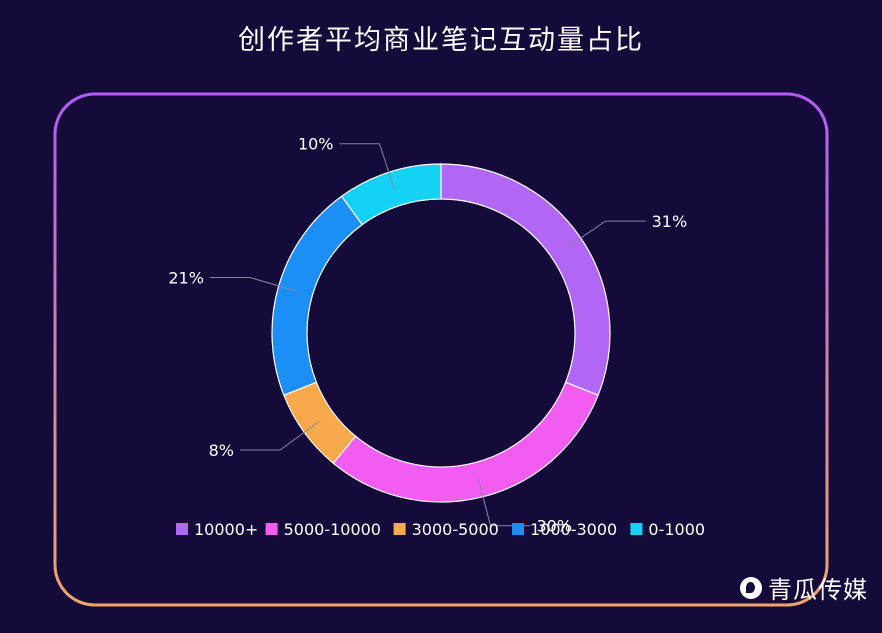 This screenshot has height=633, width=882. I want to click on chart-title: 创作者平均商业笔记互动量占比, so click(441, 40).